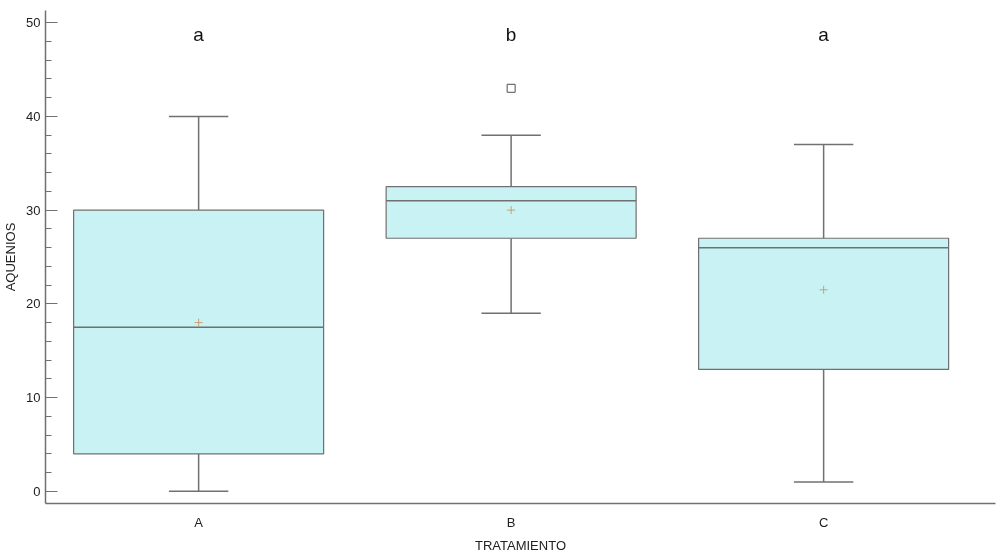 This screenshot has height=560, width=1006. Describe the element at coordinates (33, 23) in the screenshot. I see `y-tick-label: 50` at that location.